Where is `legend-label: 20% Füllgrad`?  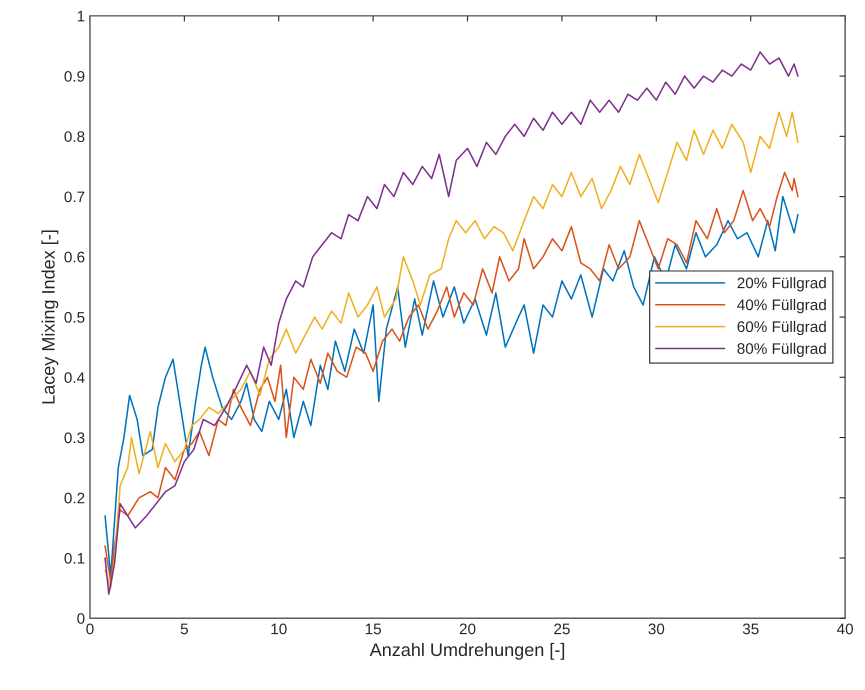 legend-label: 20% Füllgrad is located at coordinates (782, 284).